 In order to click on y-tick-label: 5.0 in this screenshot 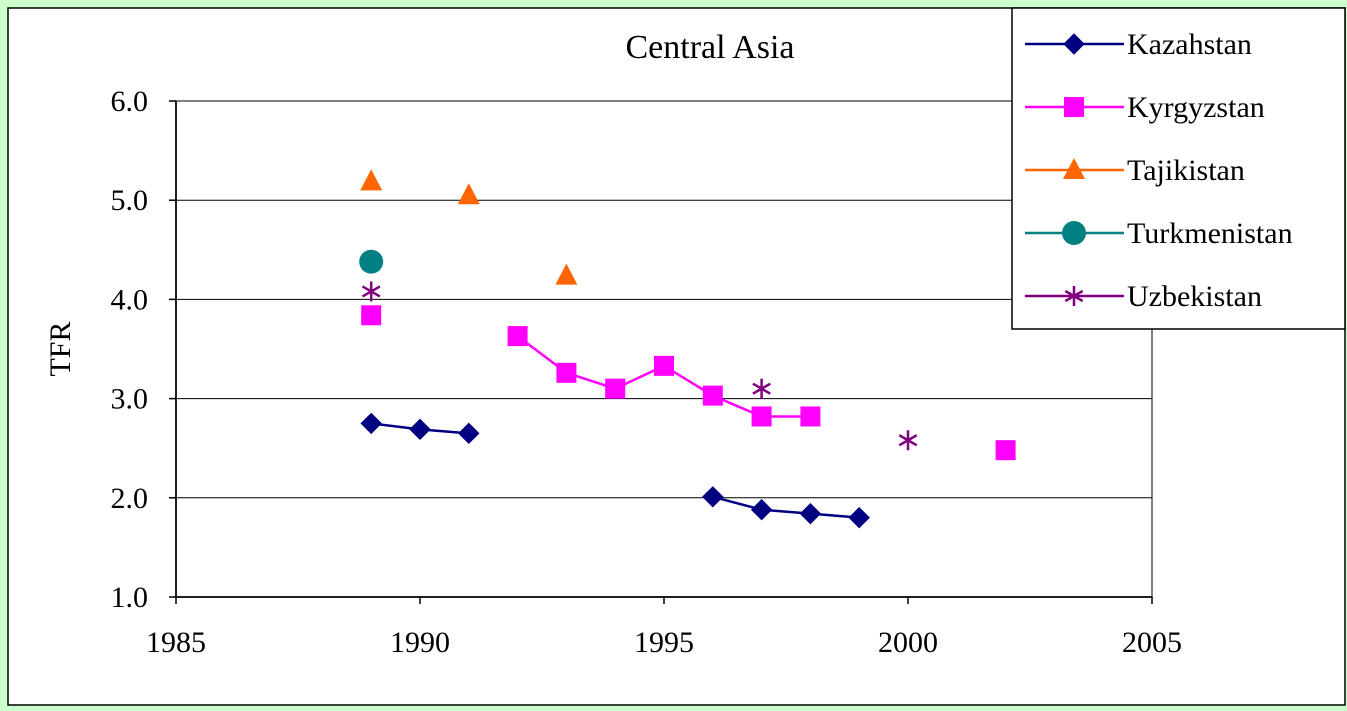, I will do `click(130, 200)`.